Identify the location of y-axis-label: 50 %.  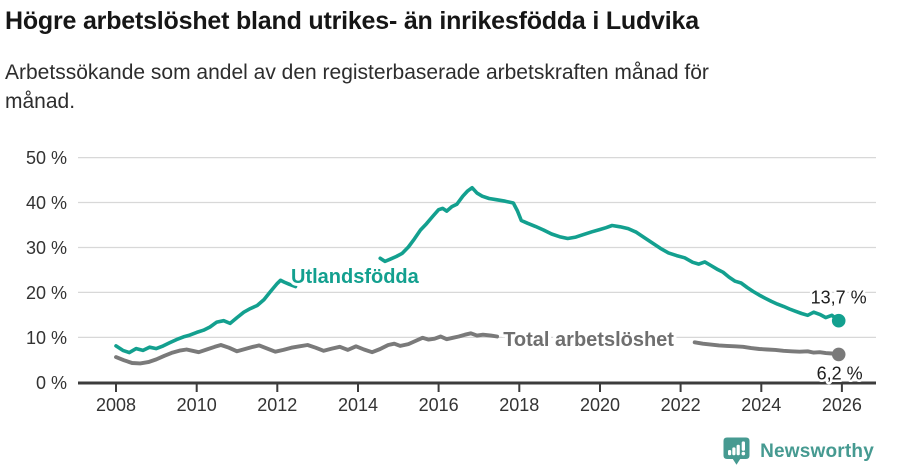
(46, 158).